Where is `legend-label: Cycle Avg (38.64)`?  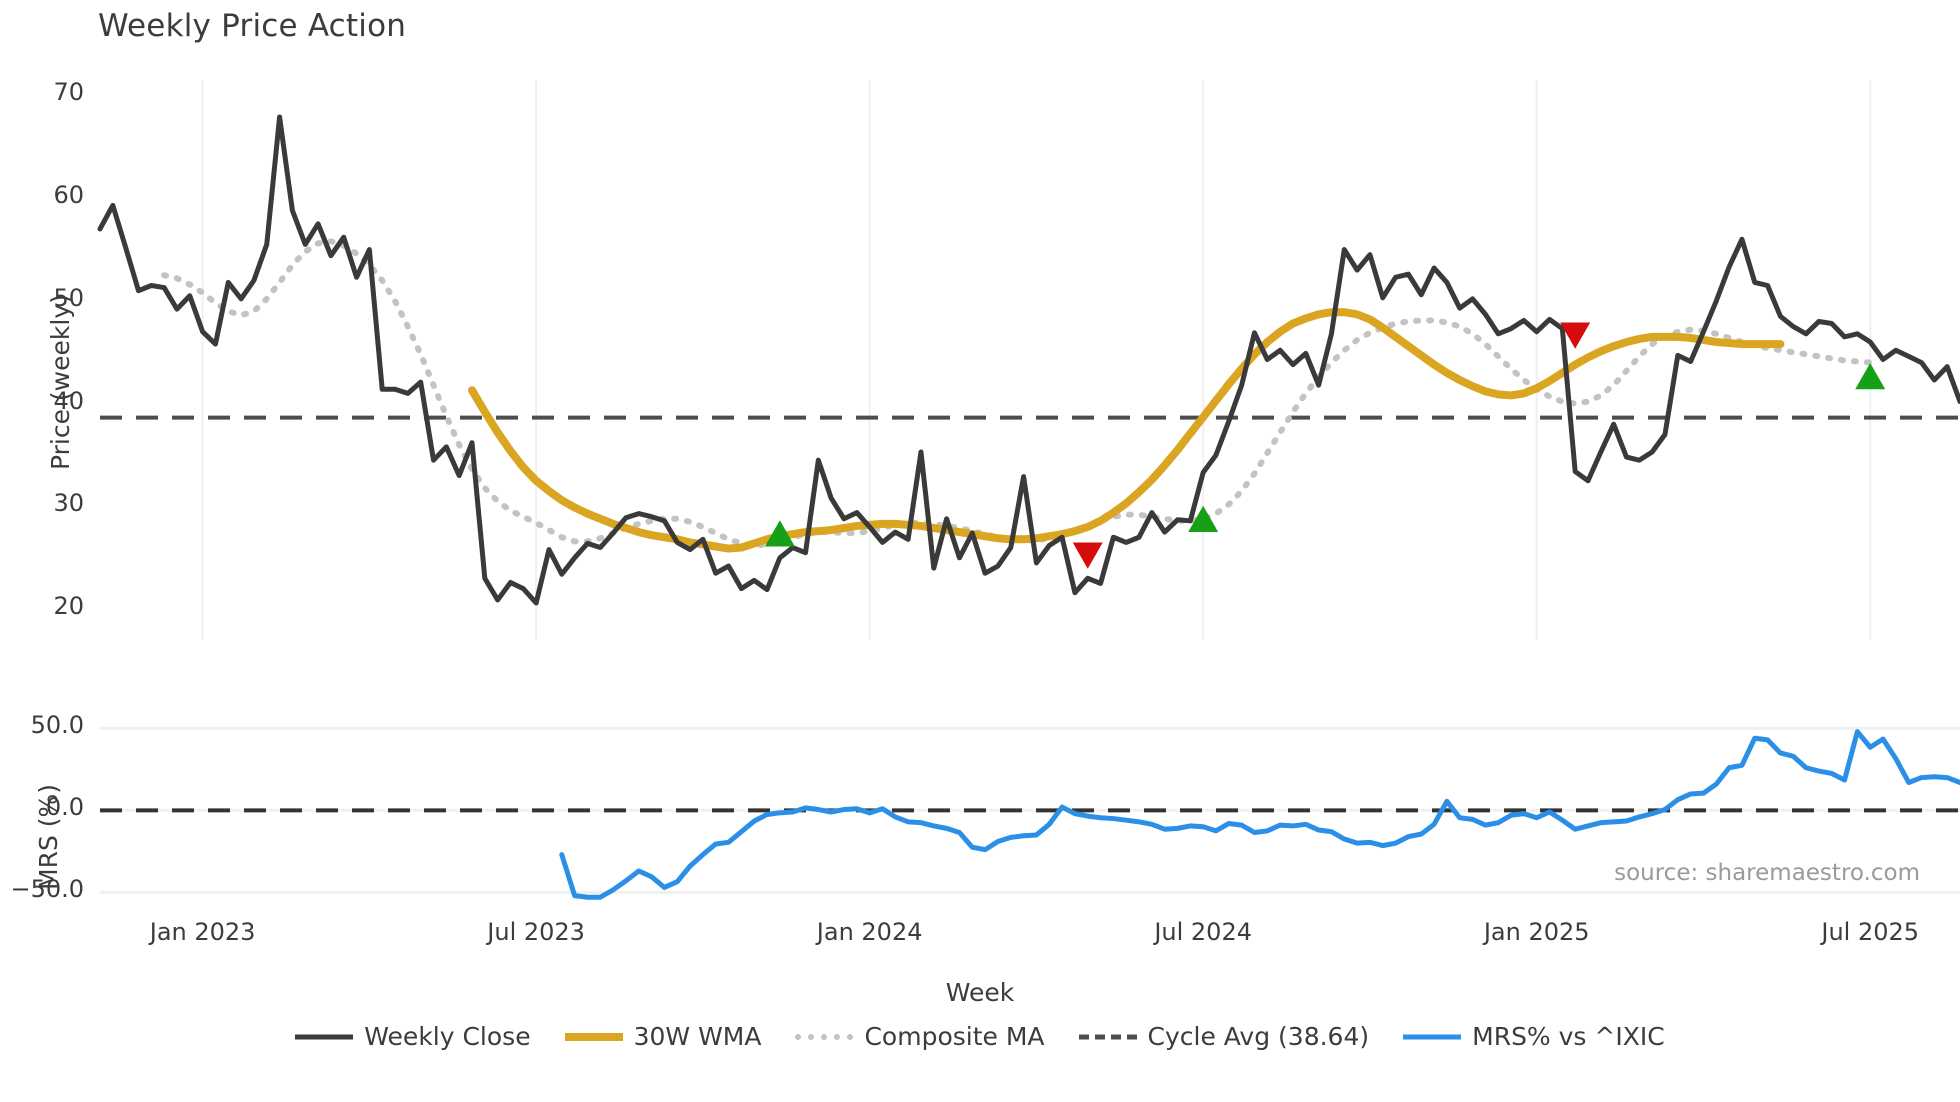
legend-label: Cycle Avg (38.64) is located at coordinates (1258, 1036).